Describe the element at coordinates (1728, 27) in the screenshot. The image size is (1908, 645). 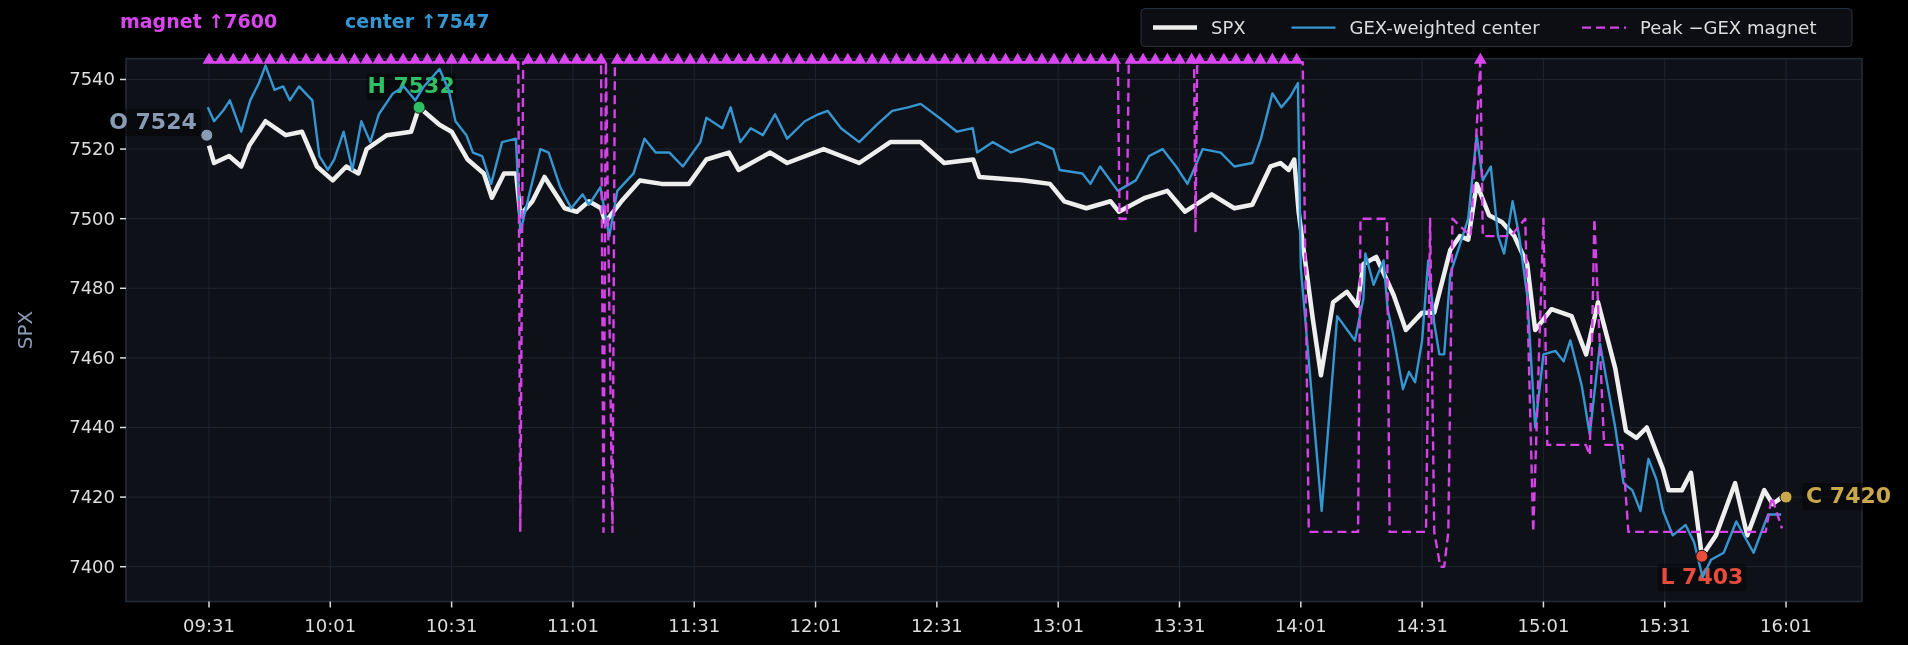
I see `legend-label: Peak −GEX magnet` at that location.